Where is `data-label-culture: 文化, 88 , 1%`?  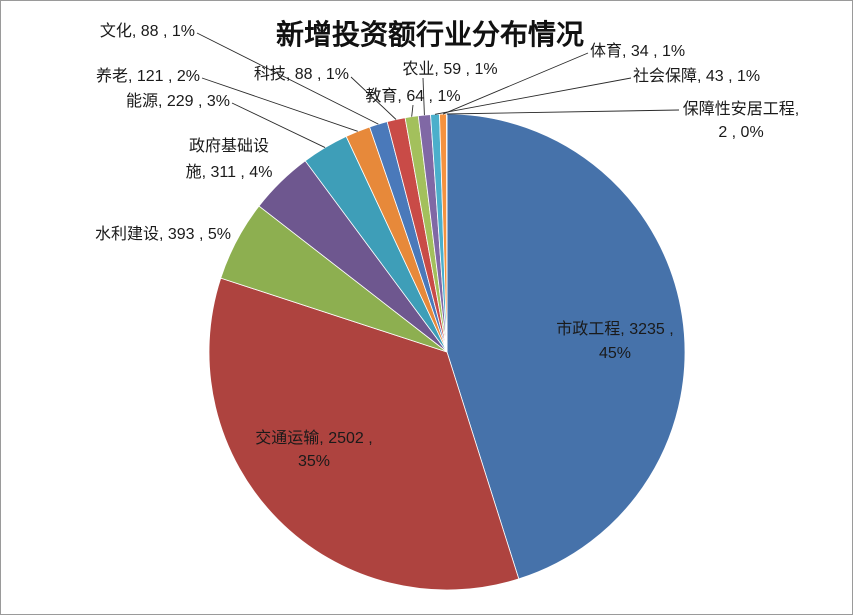
data-label-culture: 文化, 88 , 1% is located at coordinates (147, 31).